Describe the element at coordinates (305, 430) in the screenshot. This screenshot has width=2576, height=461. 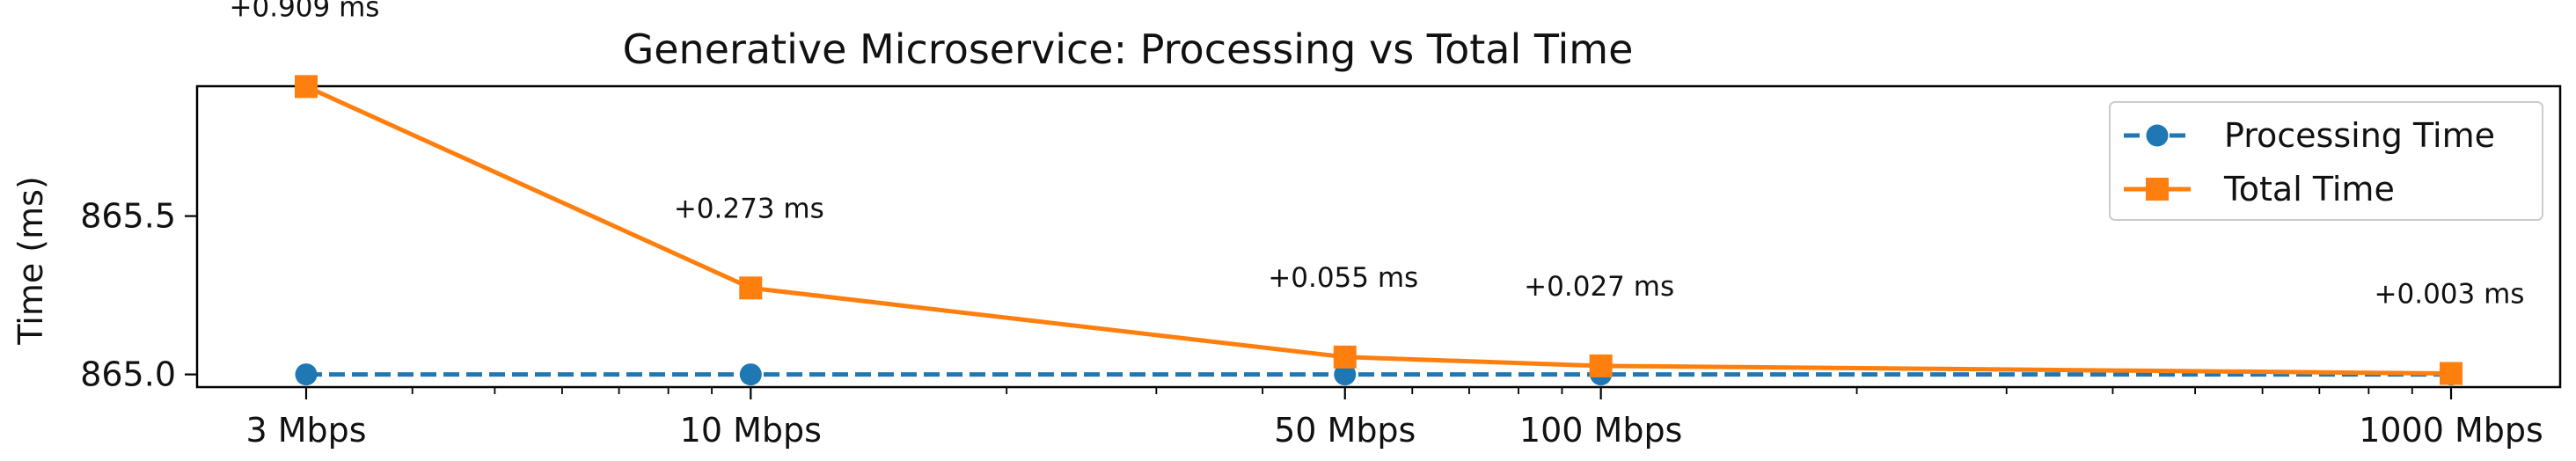
I see `x-tick-label: 3 Mbps` at that location.